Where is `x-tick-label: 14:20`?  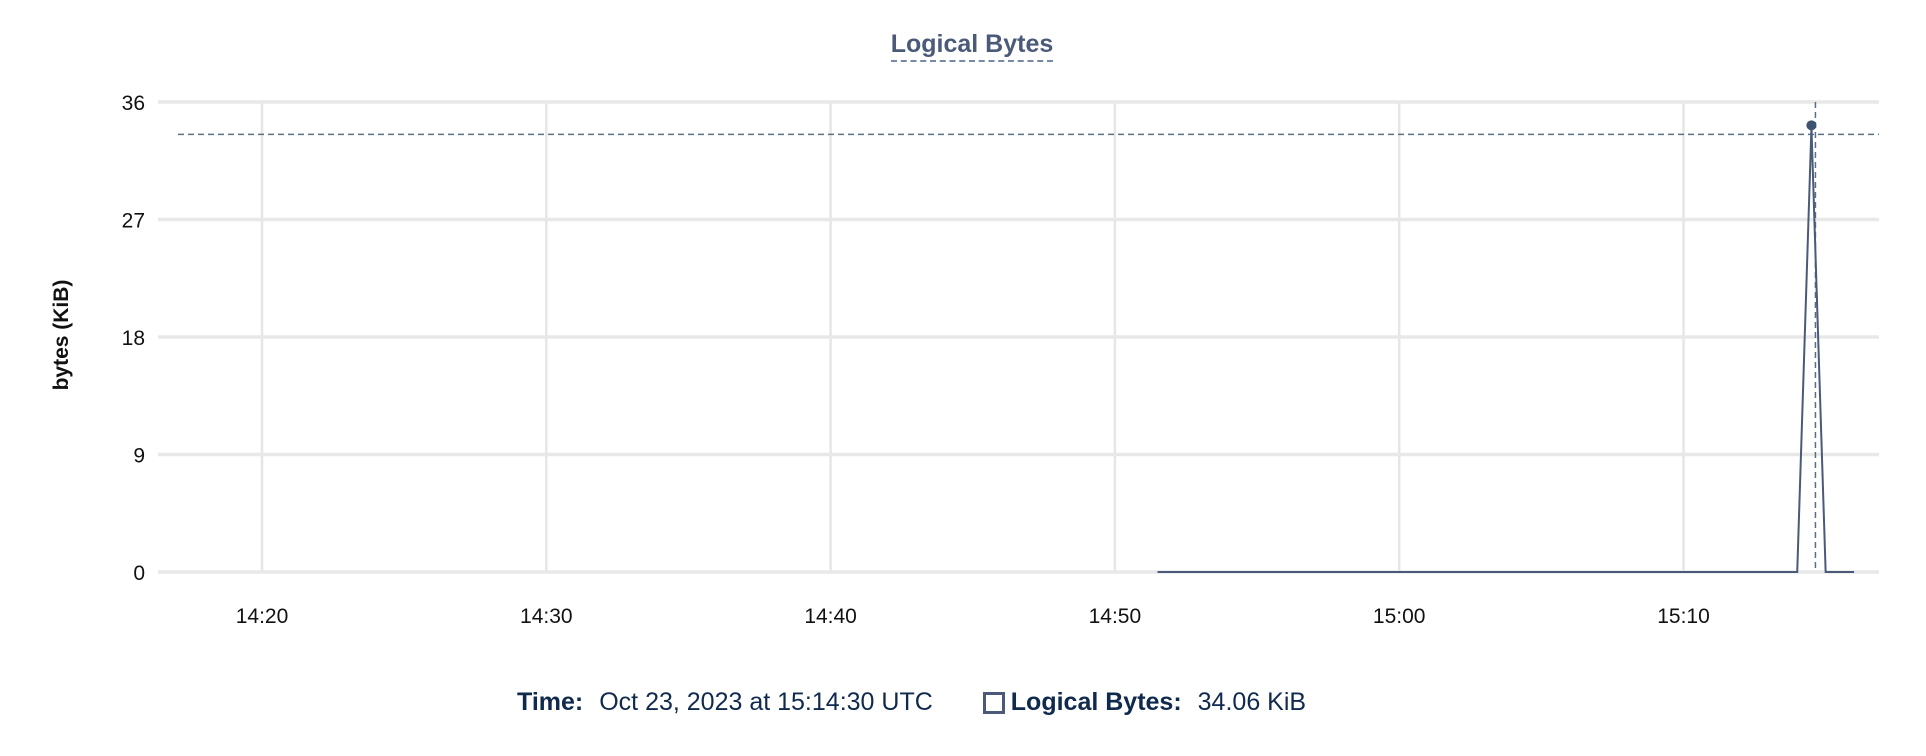 x-tick-label: 14:20 is located at coordinates (262, 616).